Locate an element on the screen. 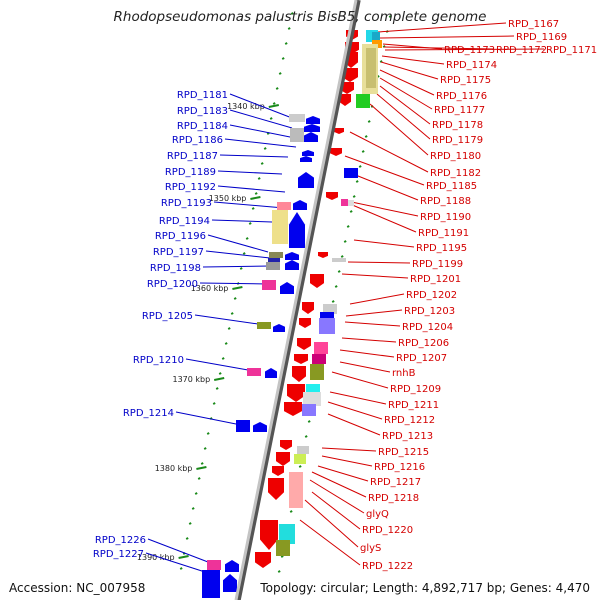 This screenshot has height=600, width=600. gene-label-right: RPD_1180 is located at coordinates (455, 156).